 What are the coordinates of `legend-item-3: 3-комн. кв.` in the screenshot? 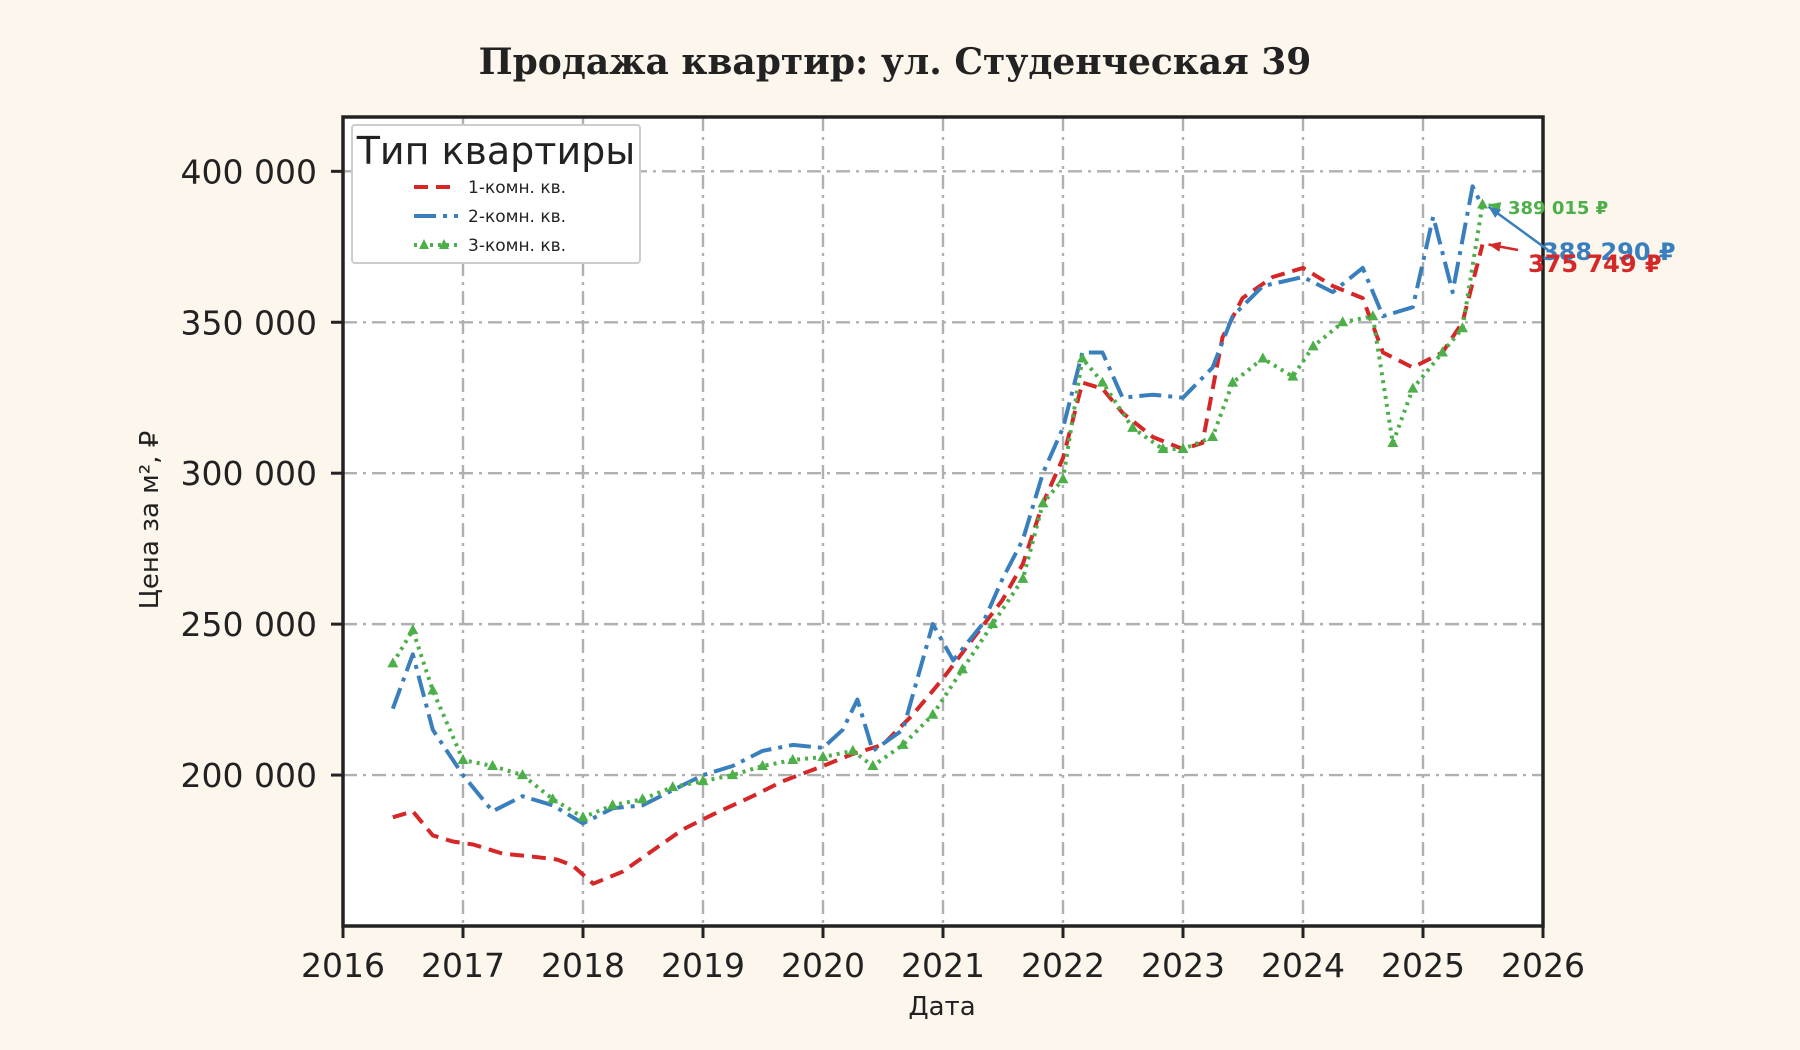 It's located at (490, 246).